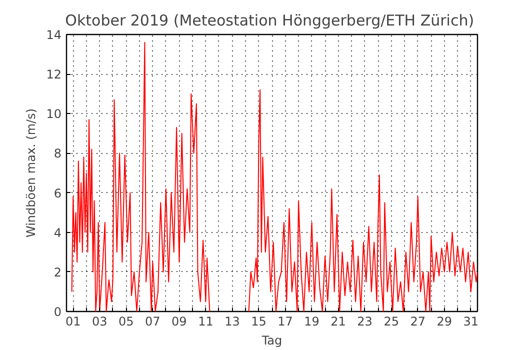 This screenshot has width=530, height=350. I want to click on x-tick-label: 29, so click(444, 321).